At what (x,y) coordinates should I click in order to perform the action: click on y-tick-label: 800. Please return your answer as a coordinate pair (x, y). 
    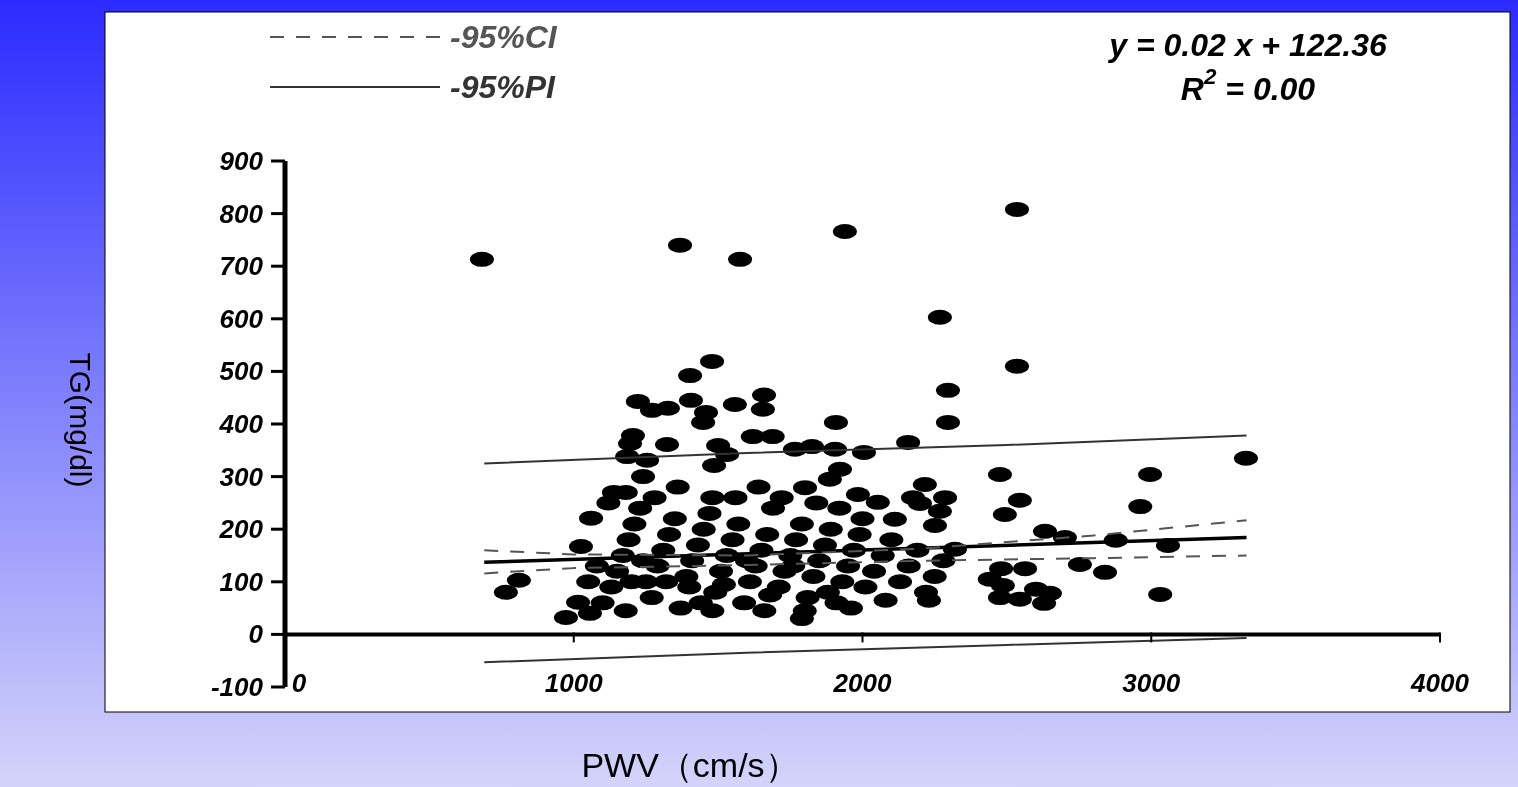
    Looking at the image, I should click on (241, 213).